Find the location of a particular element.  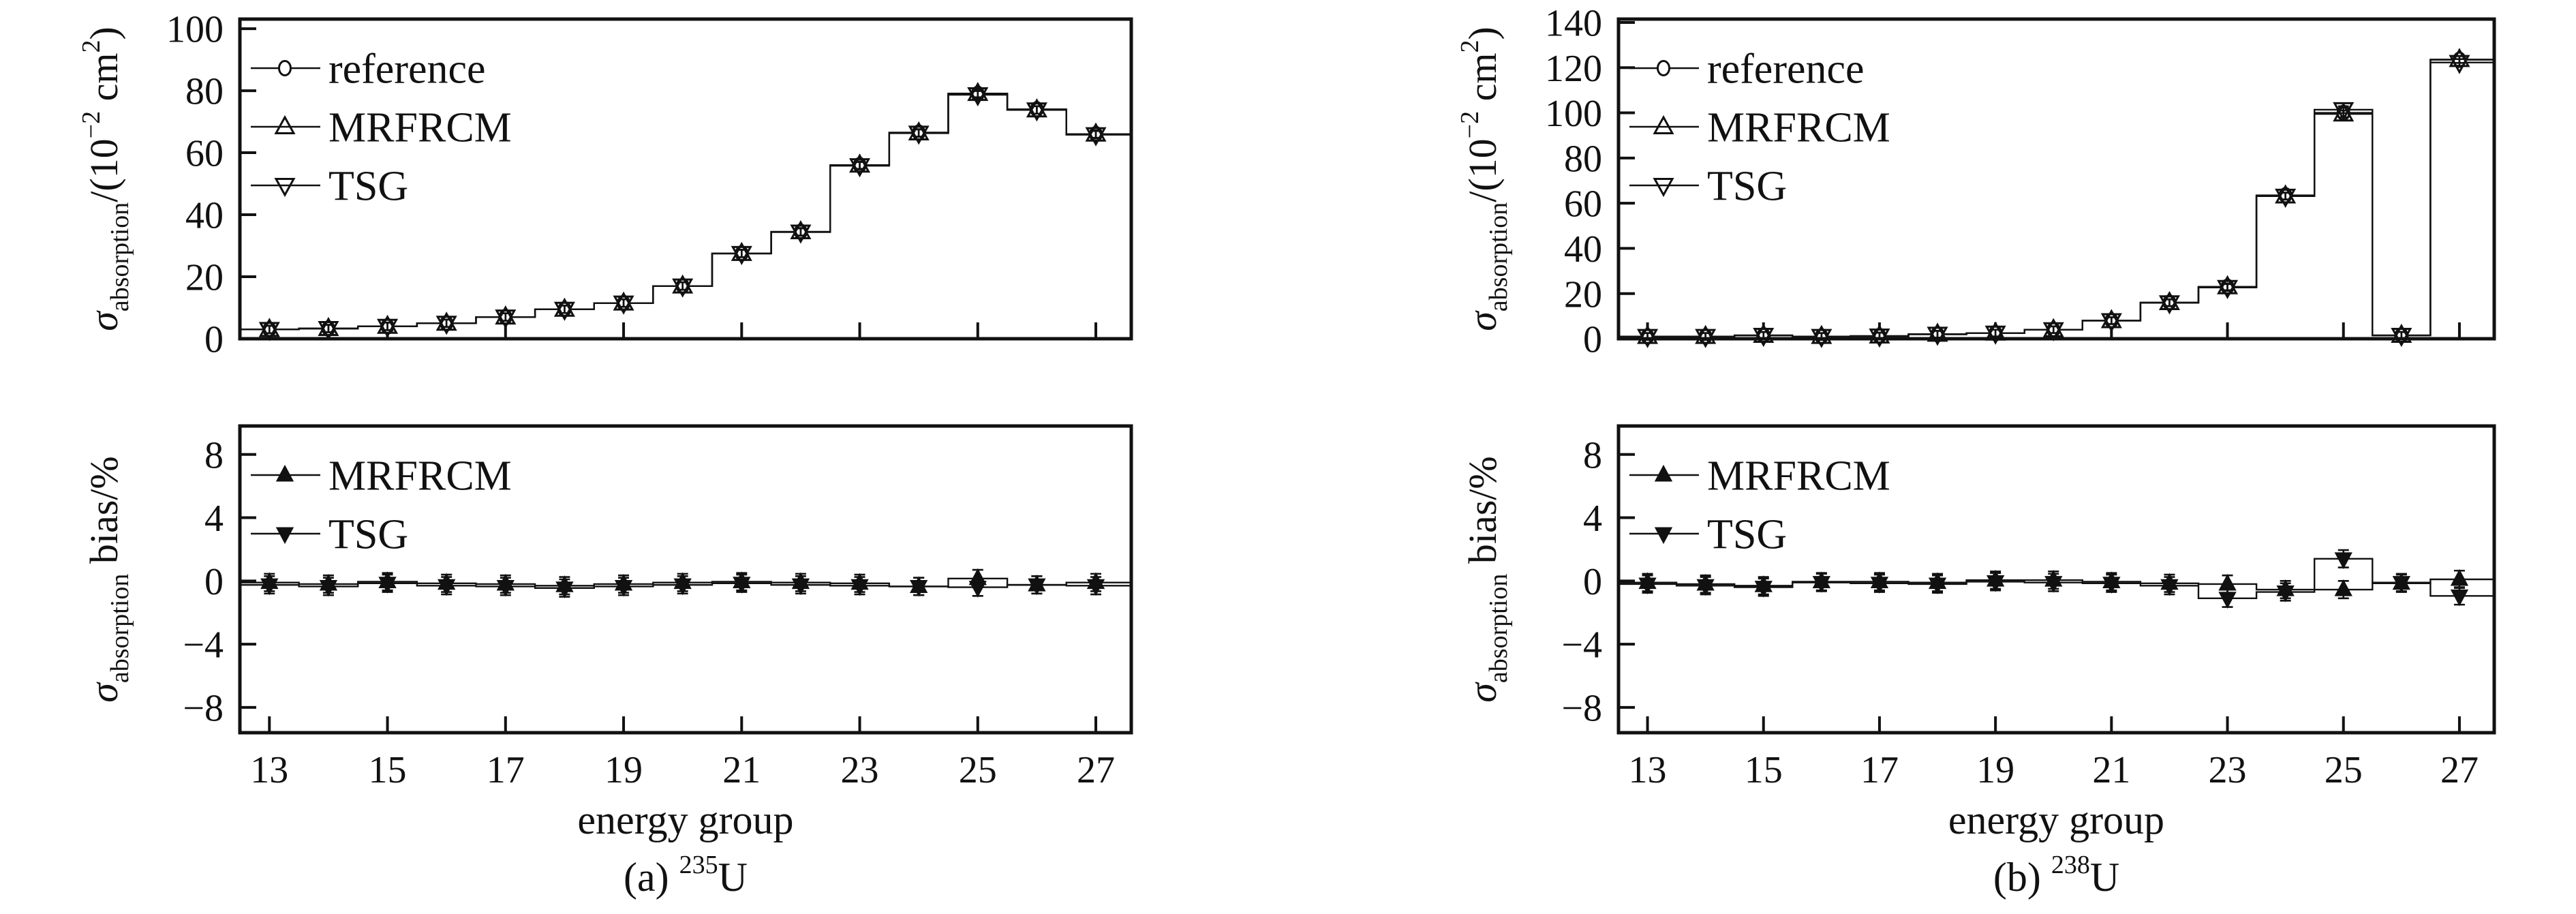

y-tick-label: 120 is located at coordinates (1573, 69).